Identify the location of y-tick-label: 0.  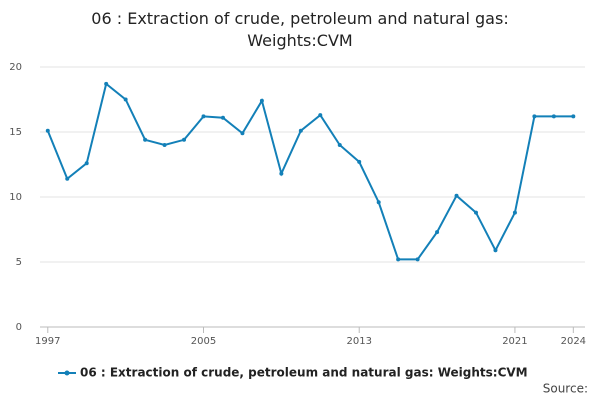
(19, 327).